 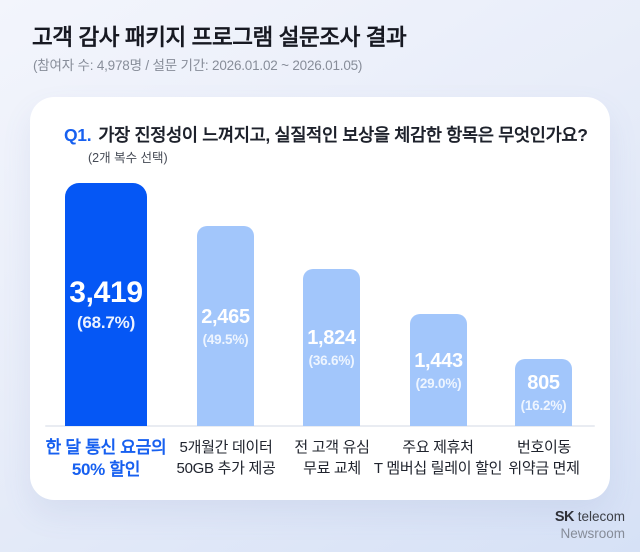 I want to click on bar-value: 1,824, so click(x=331, y=338).